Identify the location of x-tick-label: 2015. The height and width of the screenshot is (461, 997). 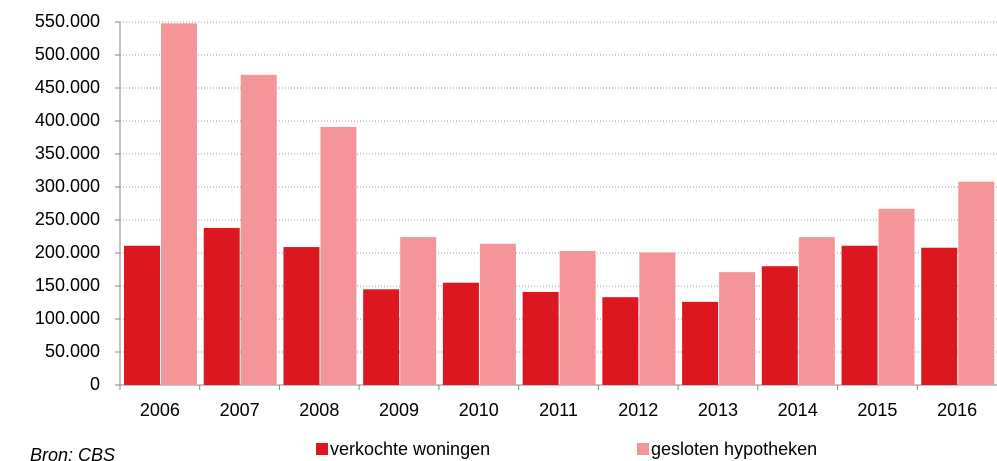
(877, 410).